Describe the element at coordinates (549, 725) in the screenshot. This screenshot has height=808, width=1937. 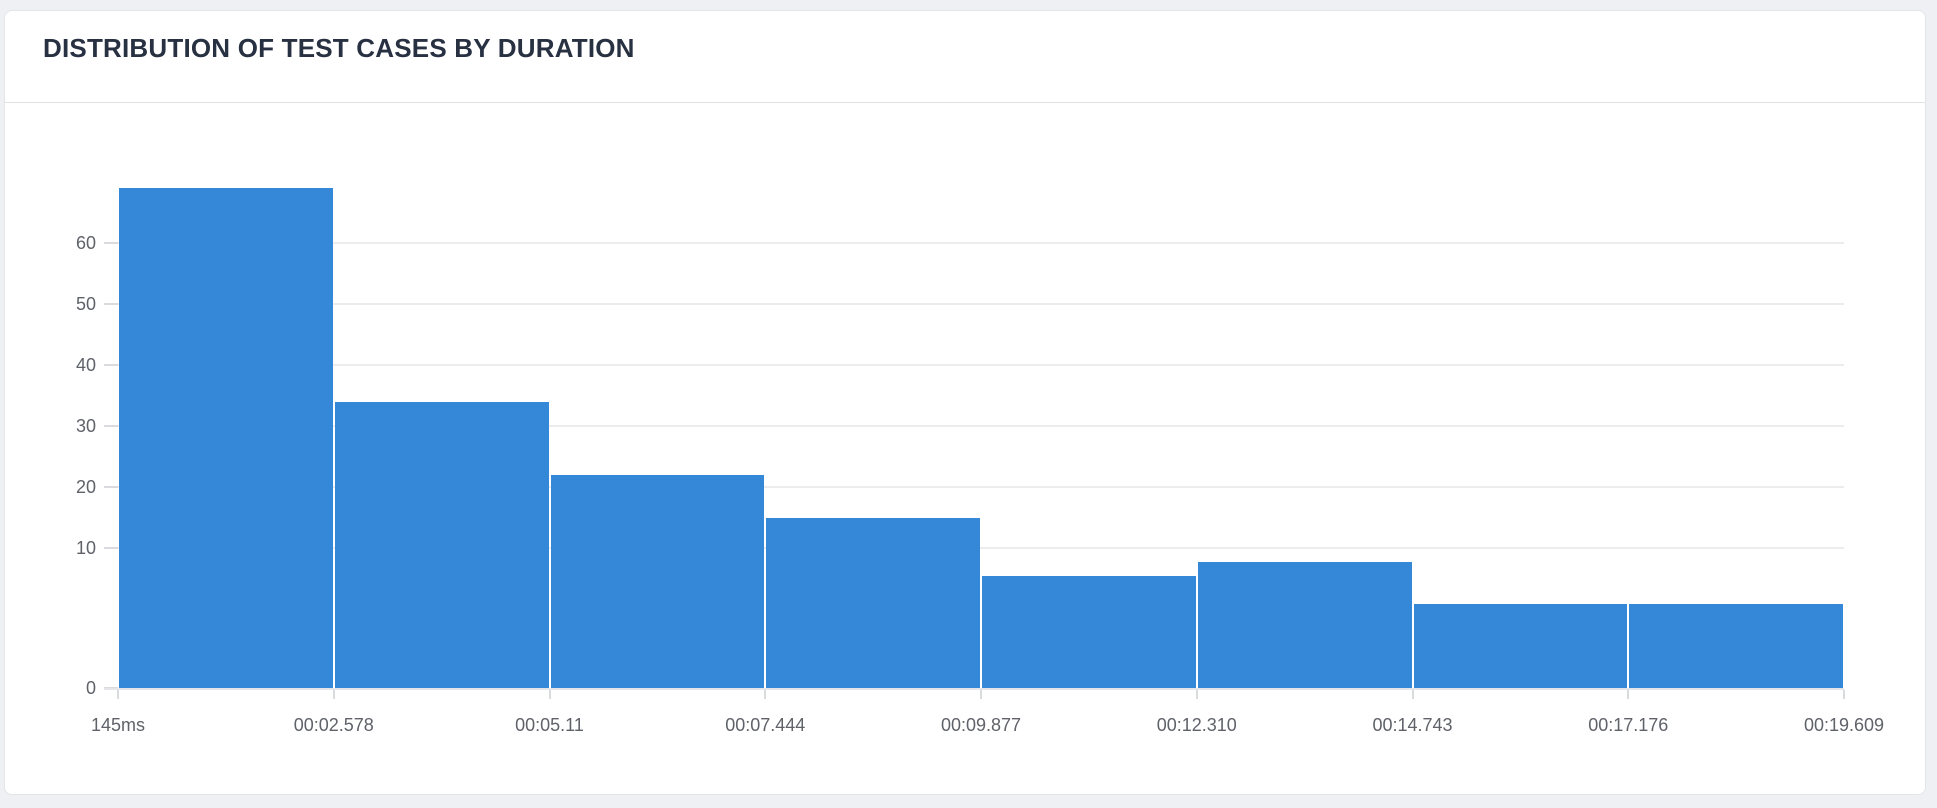
I see `x-axis-label: 00:05.11` at that location.